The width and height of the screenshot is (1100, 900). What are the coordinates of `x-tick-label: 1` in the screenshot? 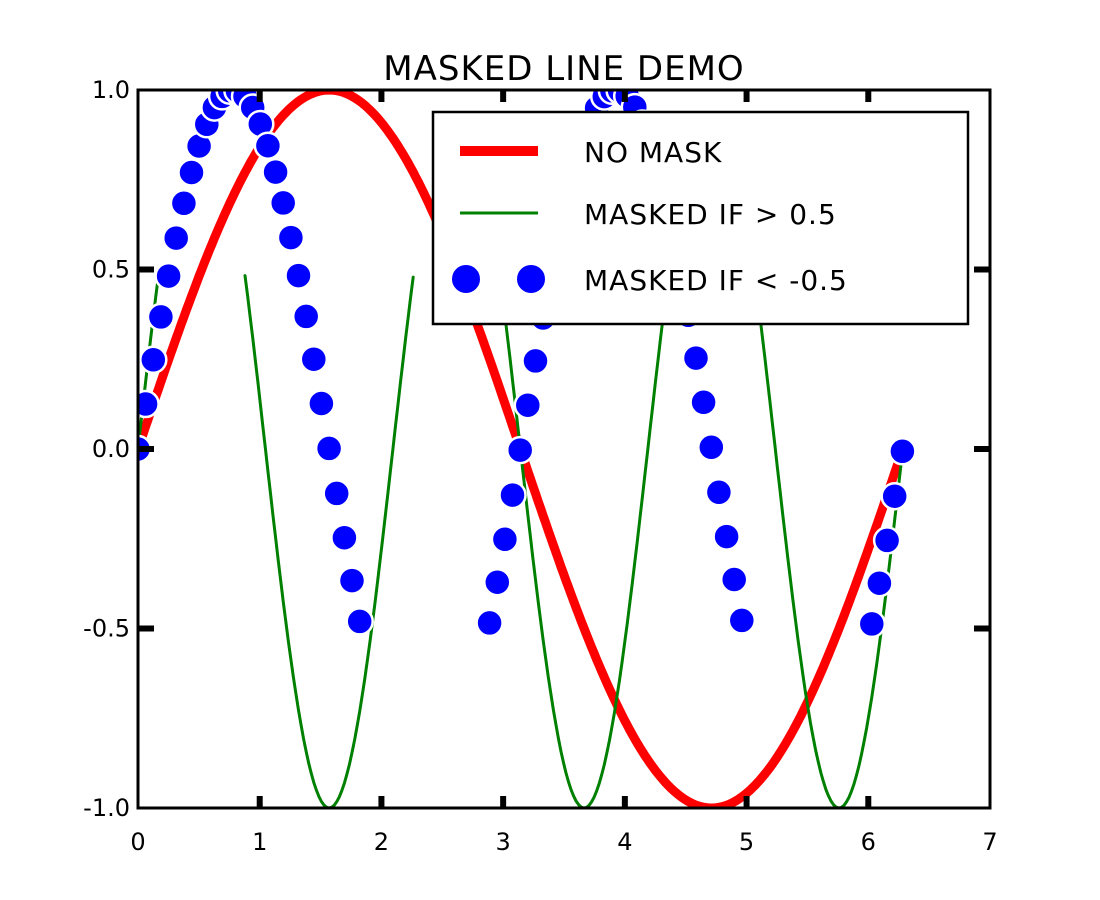 It's located at (259, 842).